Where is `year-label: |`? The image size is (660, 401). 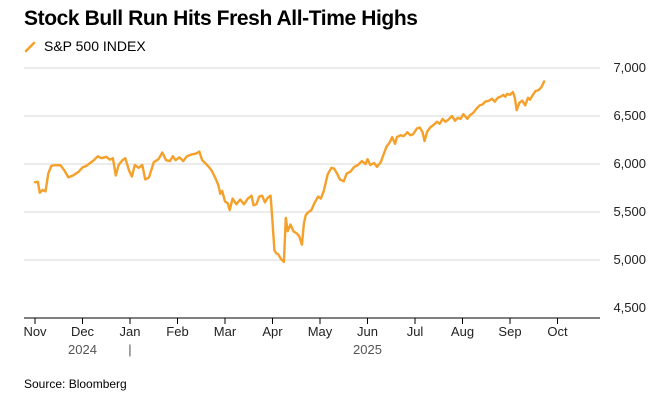
year-label: | is located at coordinates (129, 349).